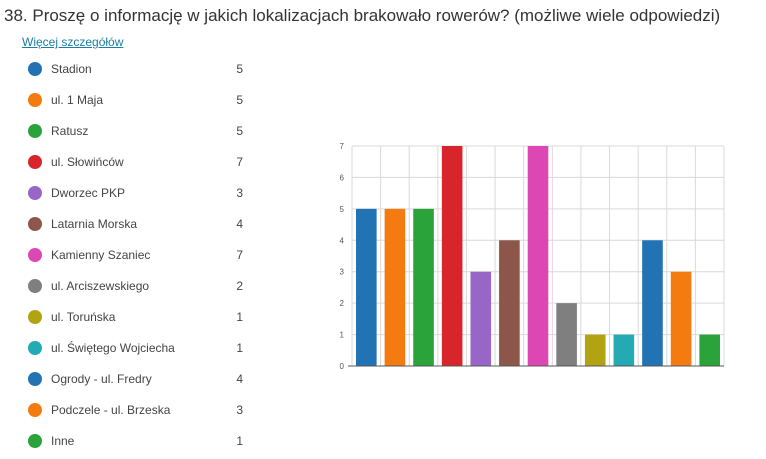  Describe the element at coordinates (70, 131) in the screenshot. I see `legend-label: Ratusz` at that location.